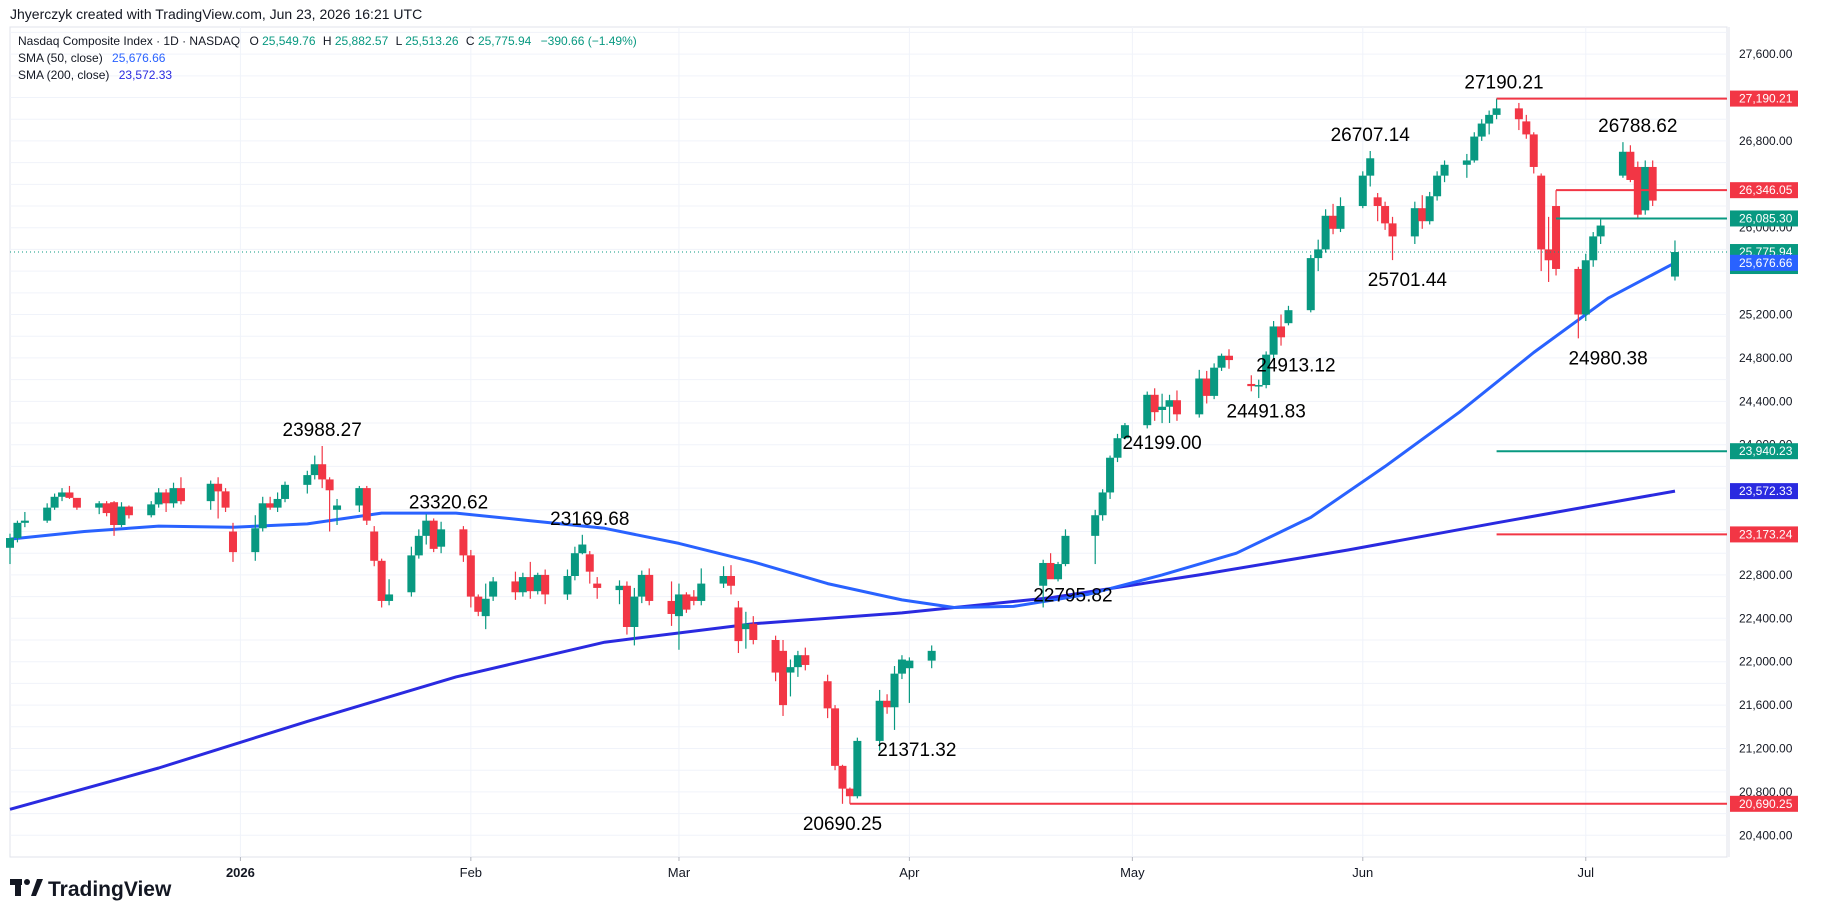 Image resolution: width=1835 pixels, height=917 pixels. I want to click on tradingview-logo-icon, so click(26, 887).